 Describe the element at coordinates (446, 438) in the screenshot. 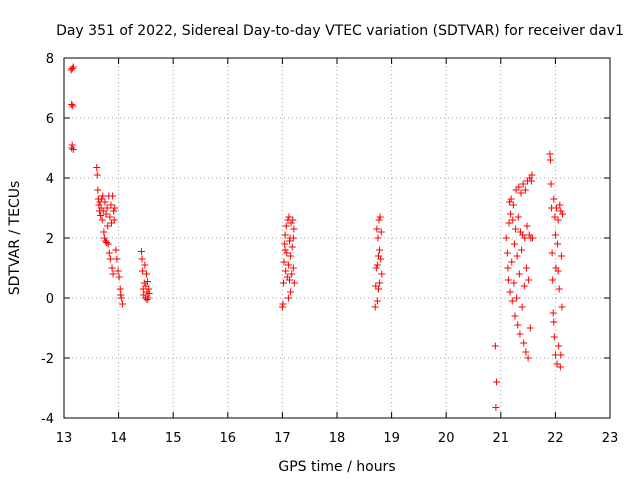

I see `x-tick-label: 20` at that location.